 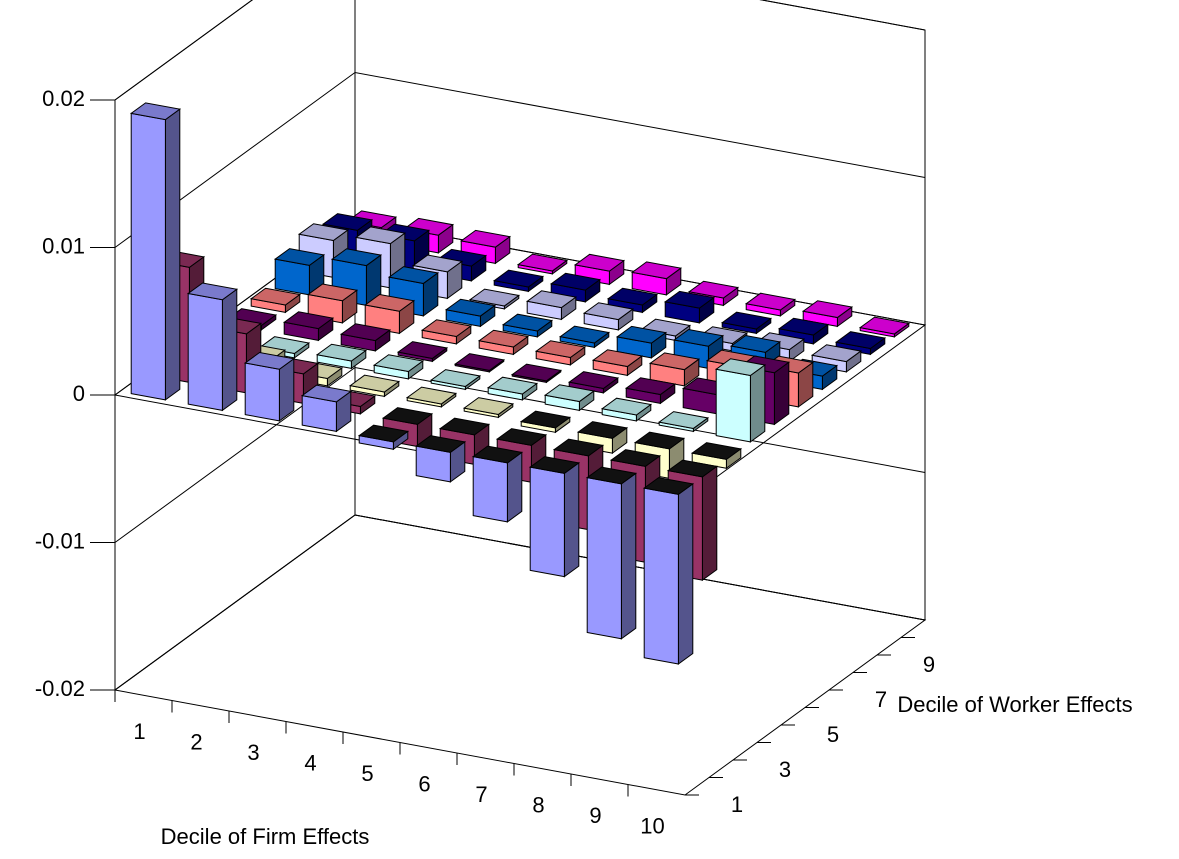 What do you see at coordinates (367, 773) in the screenshot?
I see `x-tick-label: 5` at bounding box center [367, 773].